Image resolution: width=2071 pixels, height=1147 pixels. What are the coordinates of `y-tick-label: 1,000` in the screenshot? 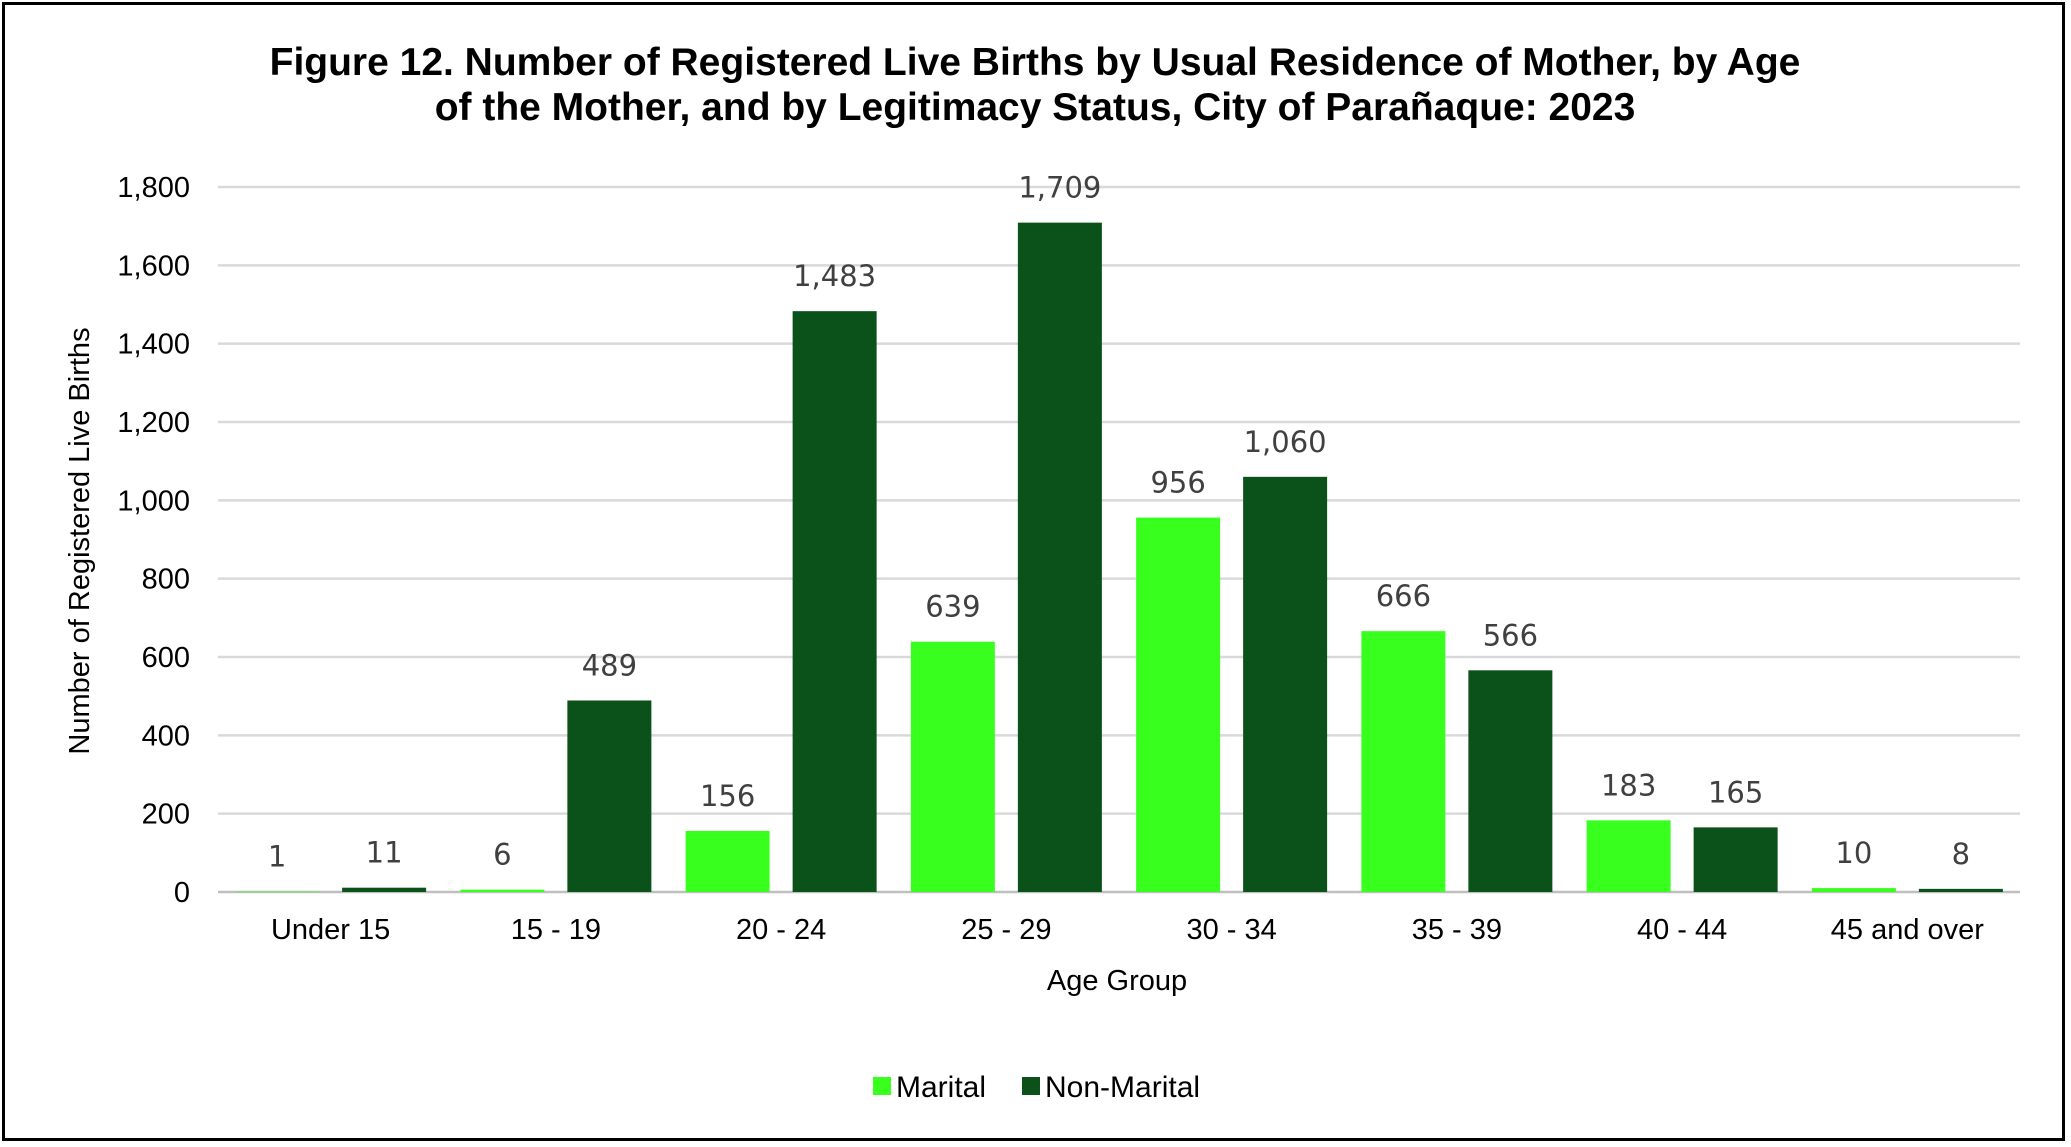 It's located at (153, 501).